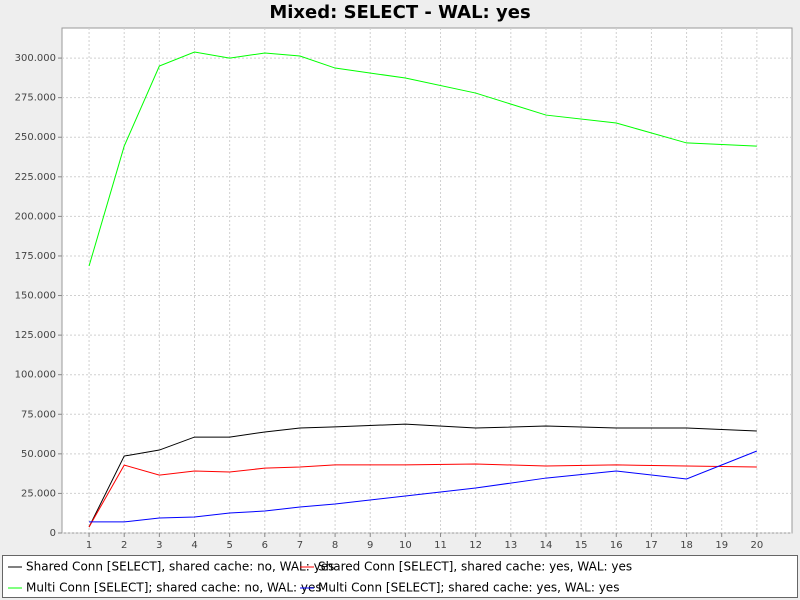 The image size is (800, 600). What do you see at coordinates (399, 12) in the screenshot?
I see `chart-title: Mixed: SELECT - WAL: yes` at bounding box center [399, 12].